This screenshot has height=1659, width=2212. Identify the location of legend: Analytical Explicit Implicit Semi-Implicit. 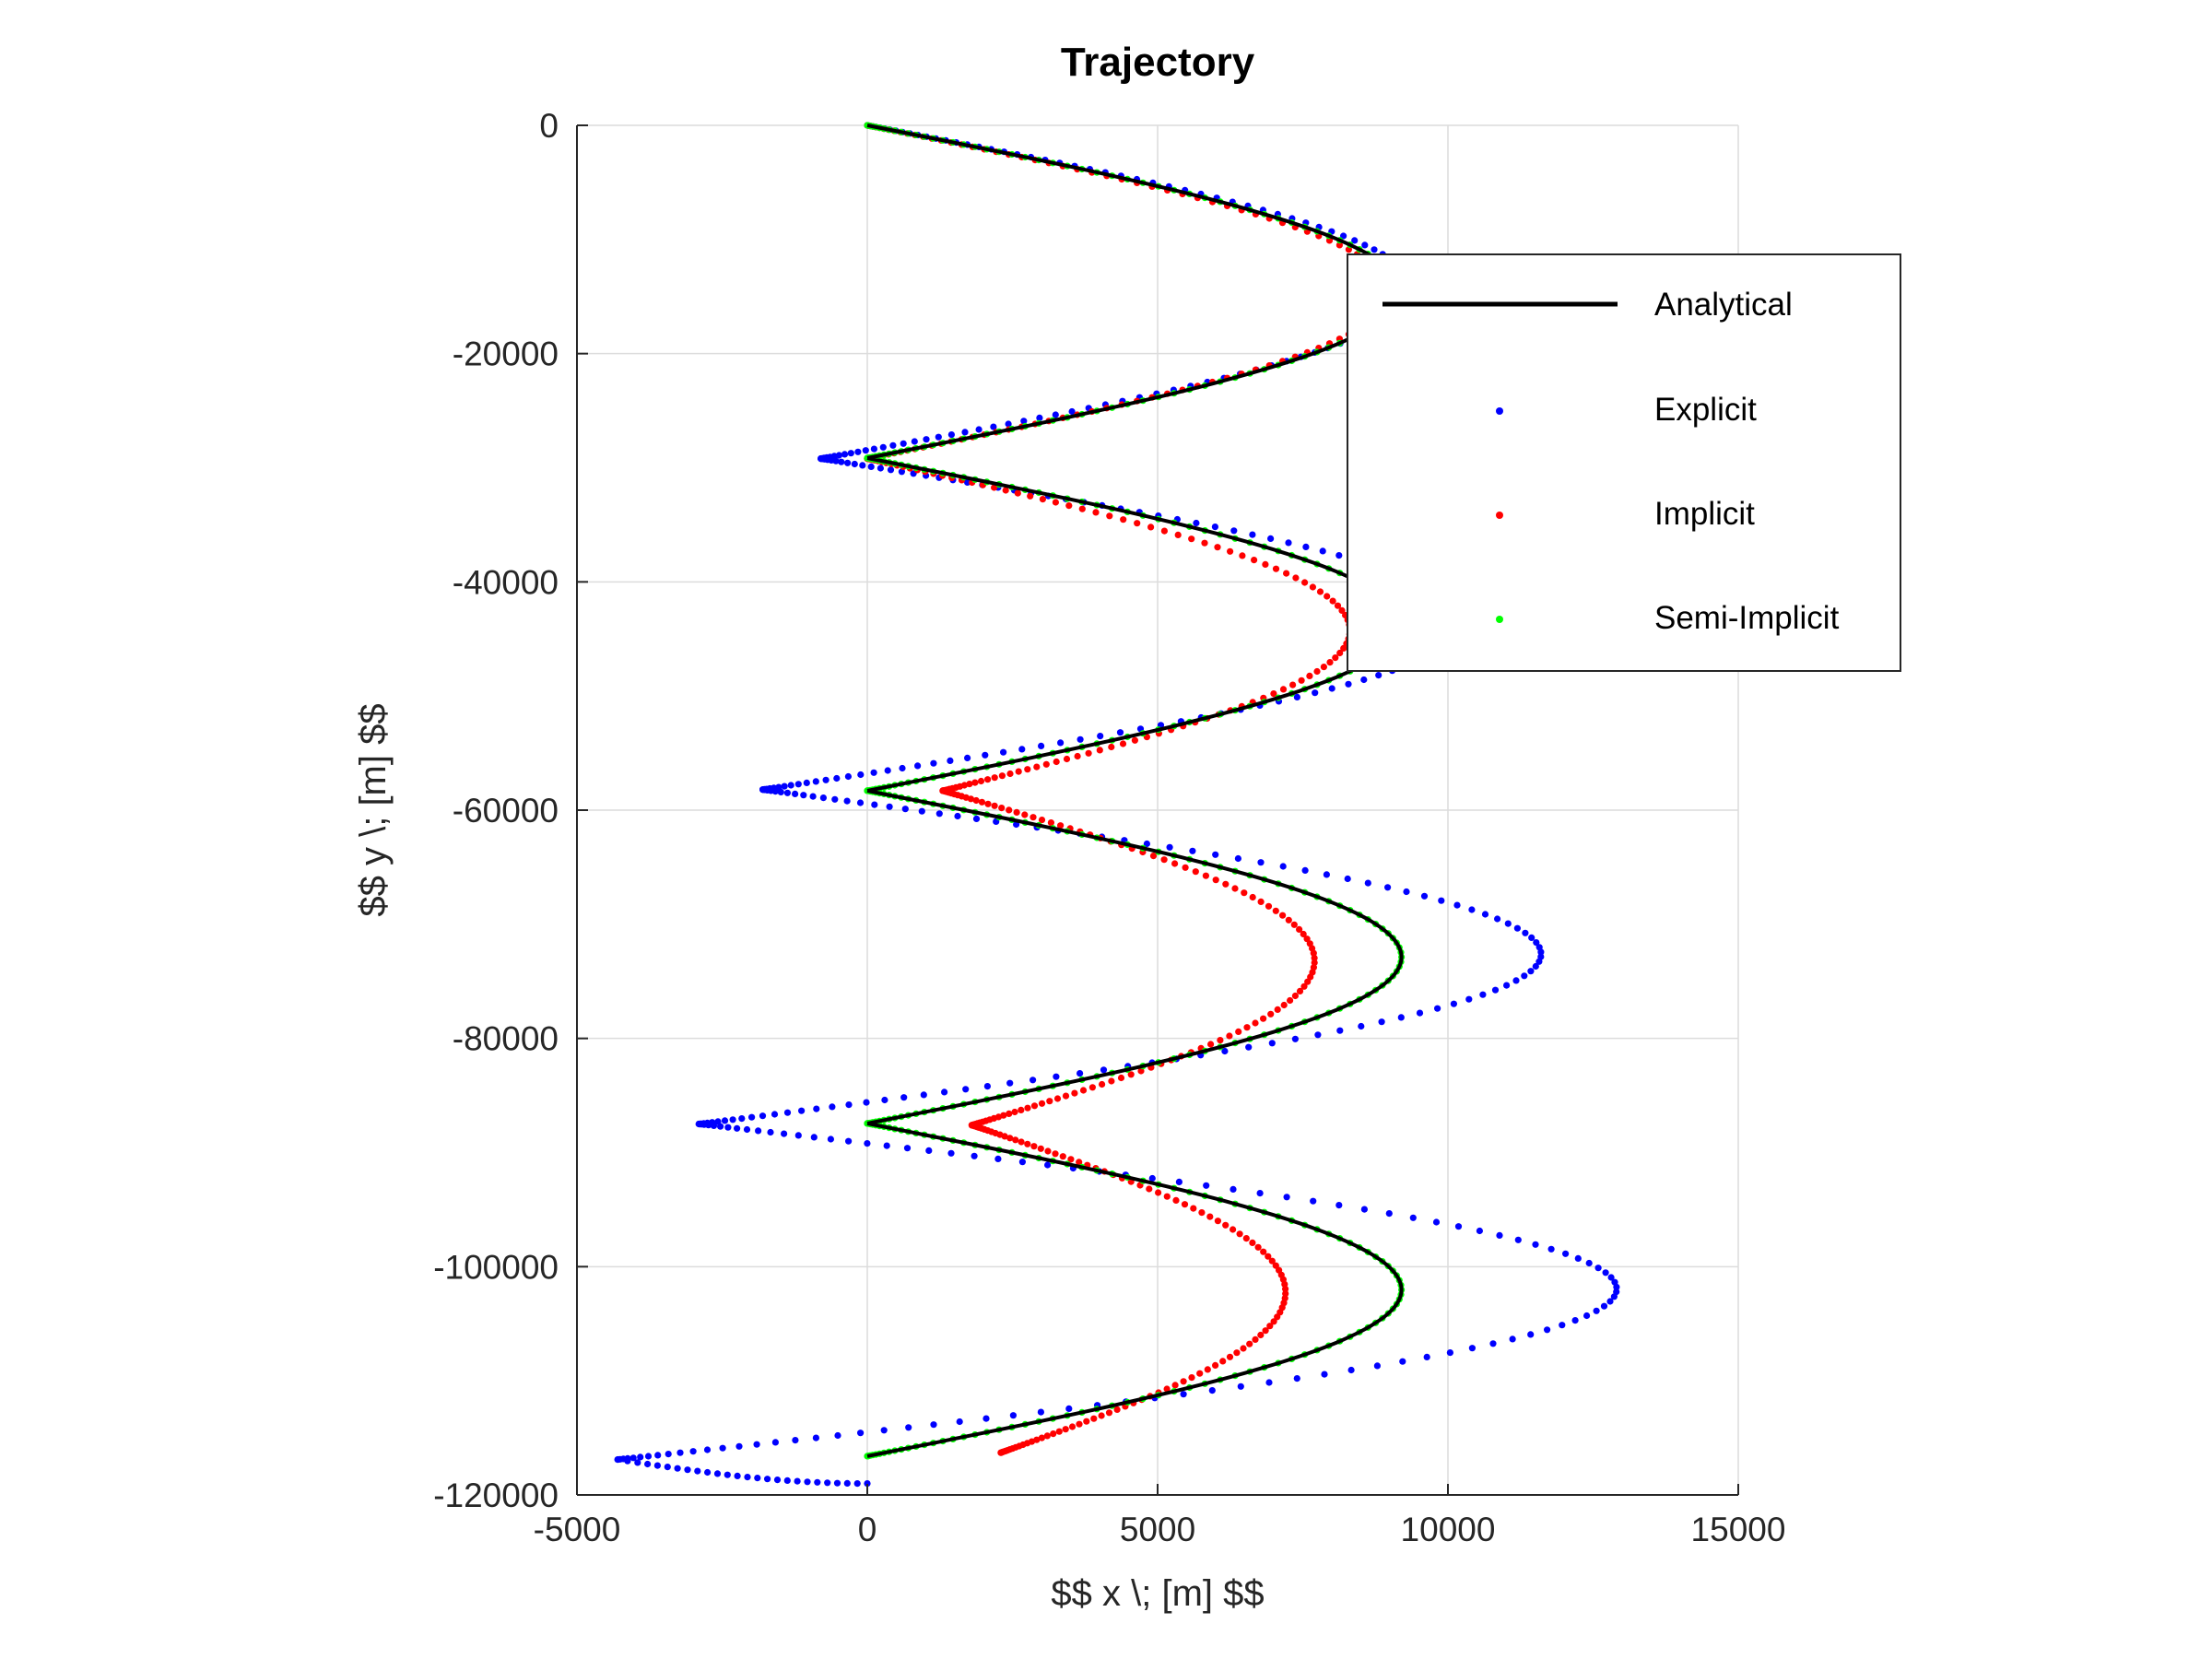
(1624, 462).